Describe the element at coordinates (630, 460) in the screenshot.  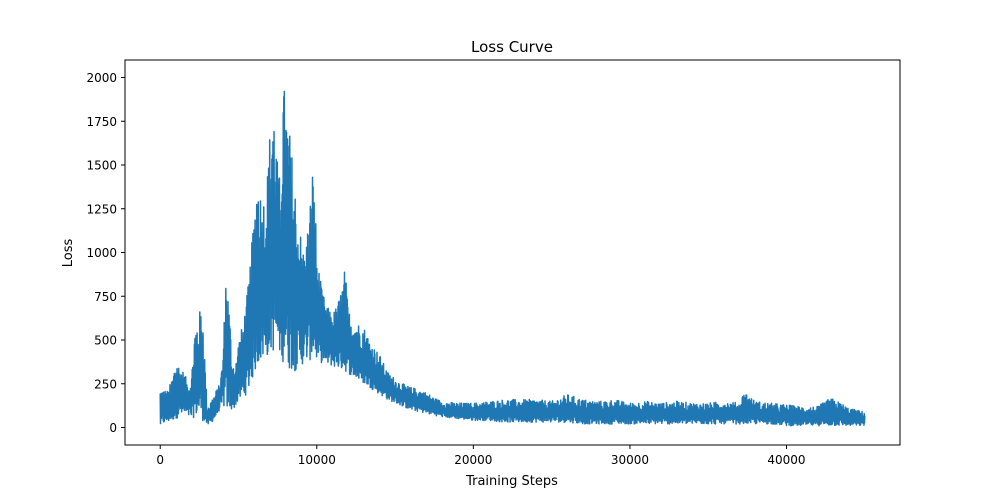
I see `x-tick-label: 30000` at that location.